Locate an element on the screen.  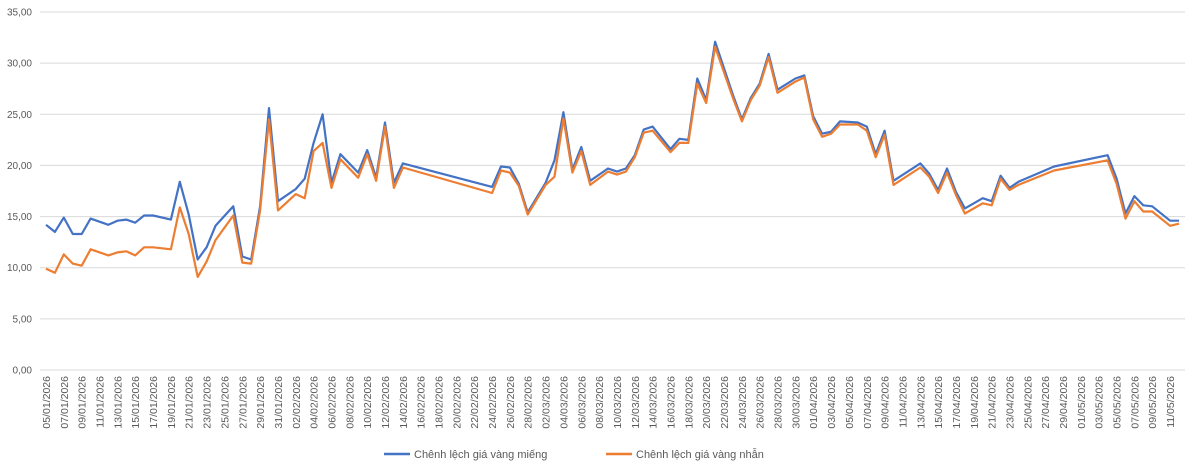
x-tick-label: 07/01/2026 is located at coordinates (65, 402).